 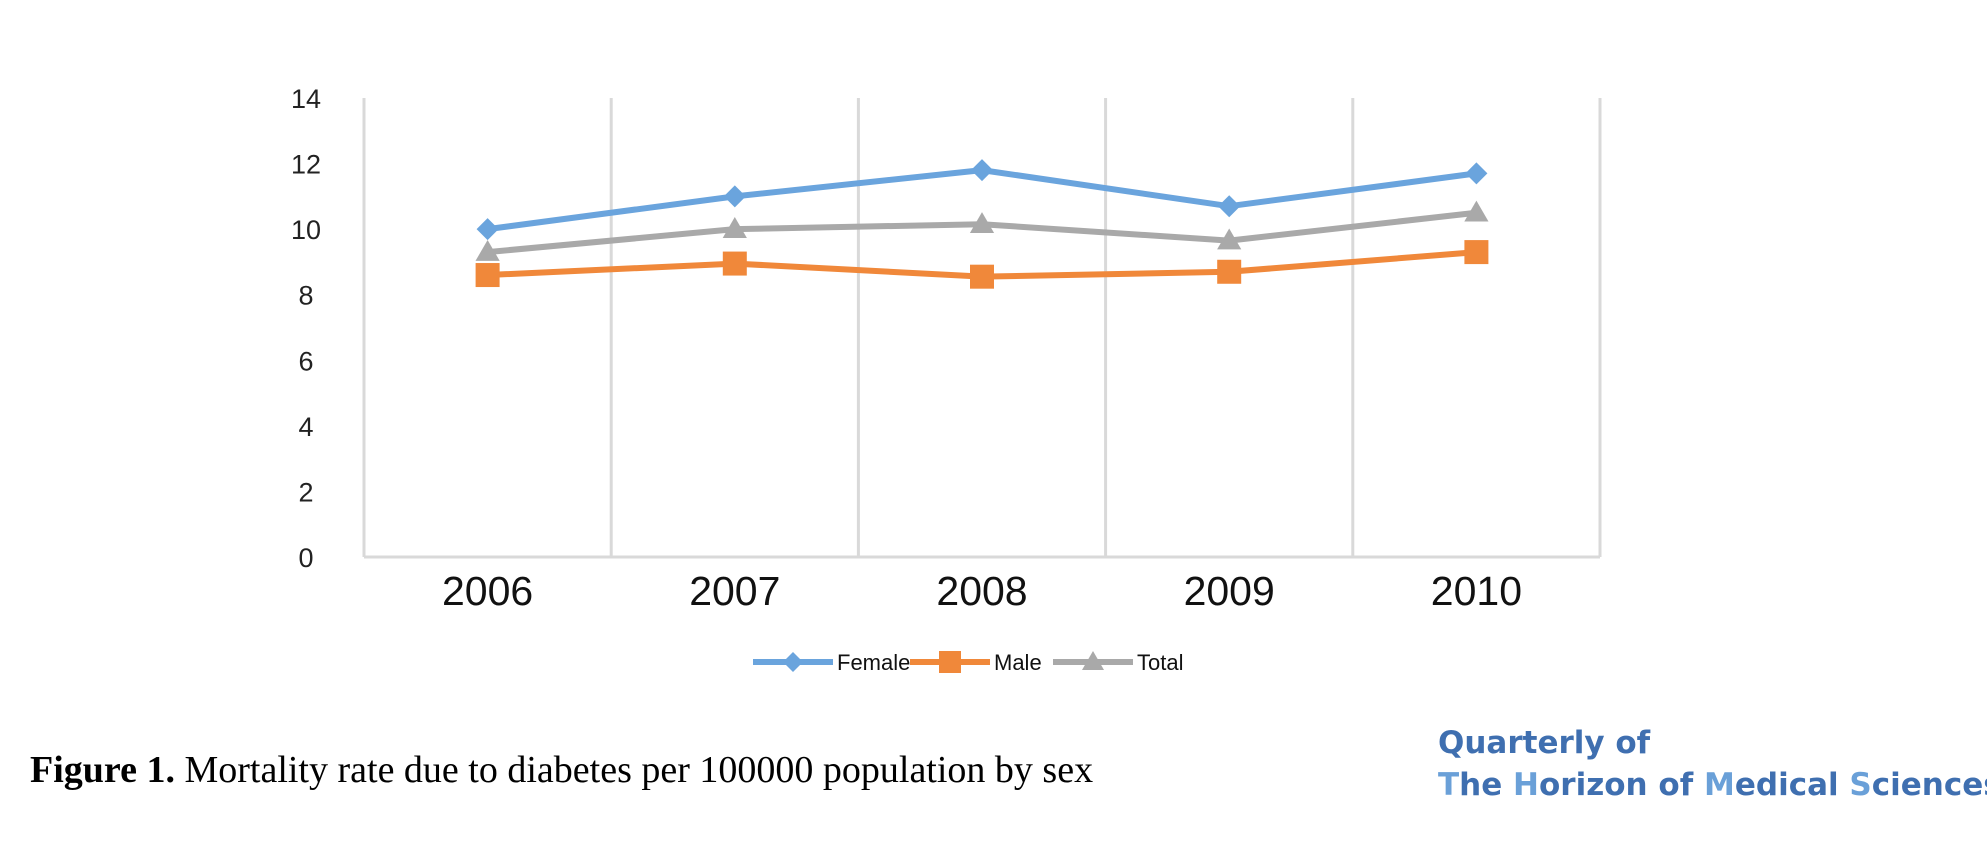 I want to click on legend-label: Male, so click(x=1018, y=662).